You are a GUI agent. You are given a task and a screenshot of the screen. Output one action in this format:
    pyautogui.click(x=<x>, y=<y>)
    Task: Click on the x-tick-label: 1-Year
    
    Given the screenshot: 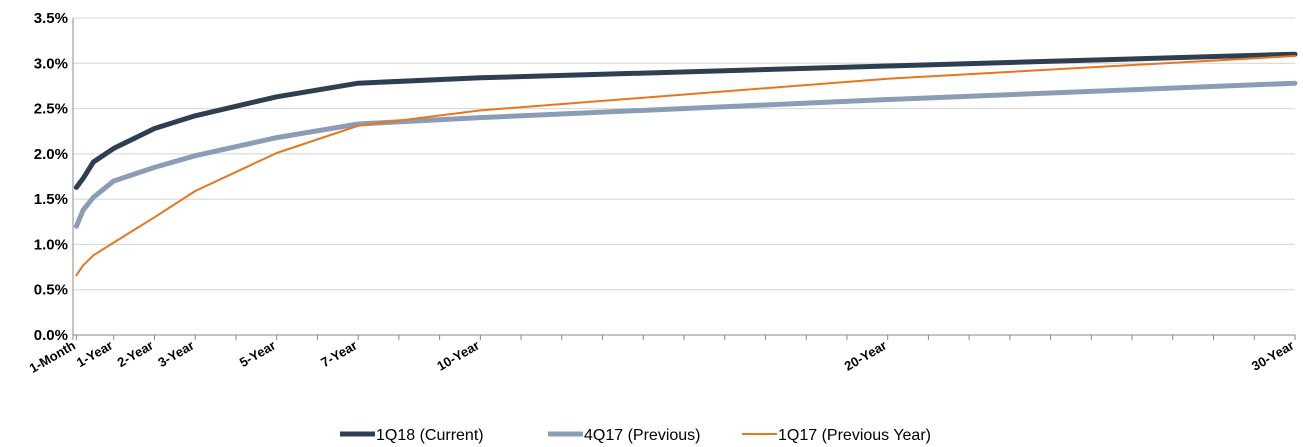 What is the action you would take?
    pyautogui.click(x=94, y=354)
    